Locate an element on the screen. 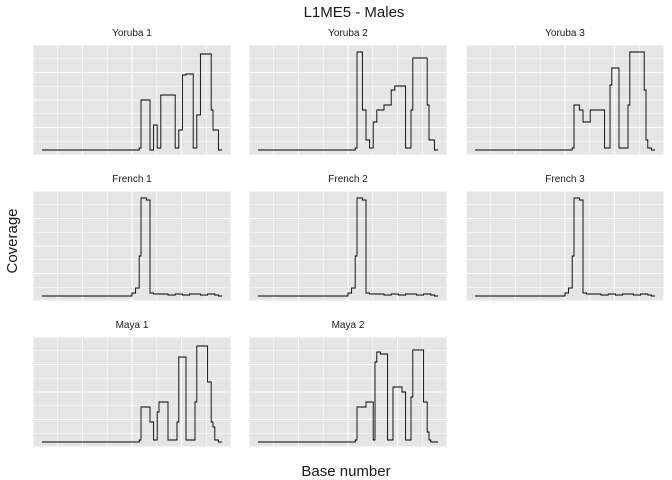 This screenshot has height=480, width=672. panel-yoruba-2: Yoruba 2 is located at coordinates (348, 92).